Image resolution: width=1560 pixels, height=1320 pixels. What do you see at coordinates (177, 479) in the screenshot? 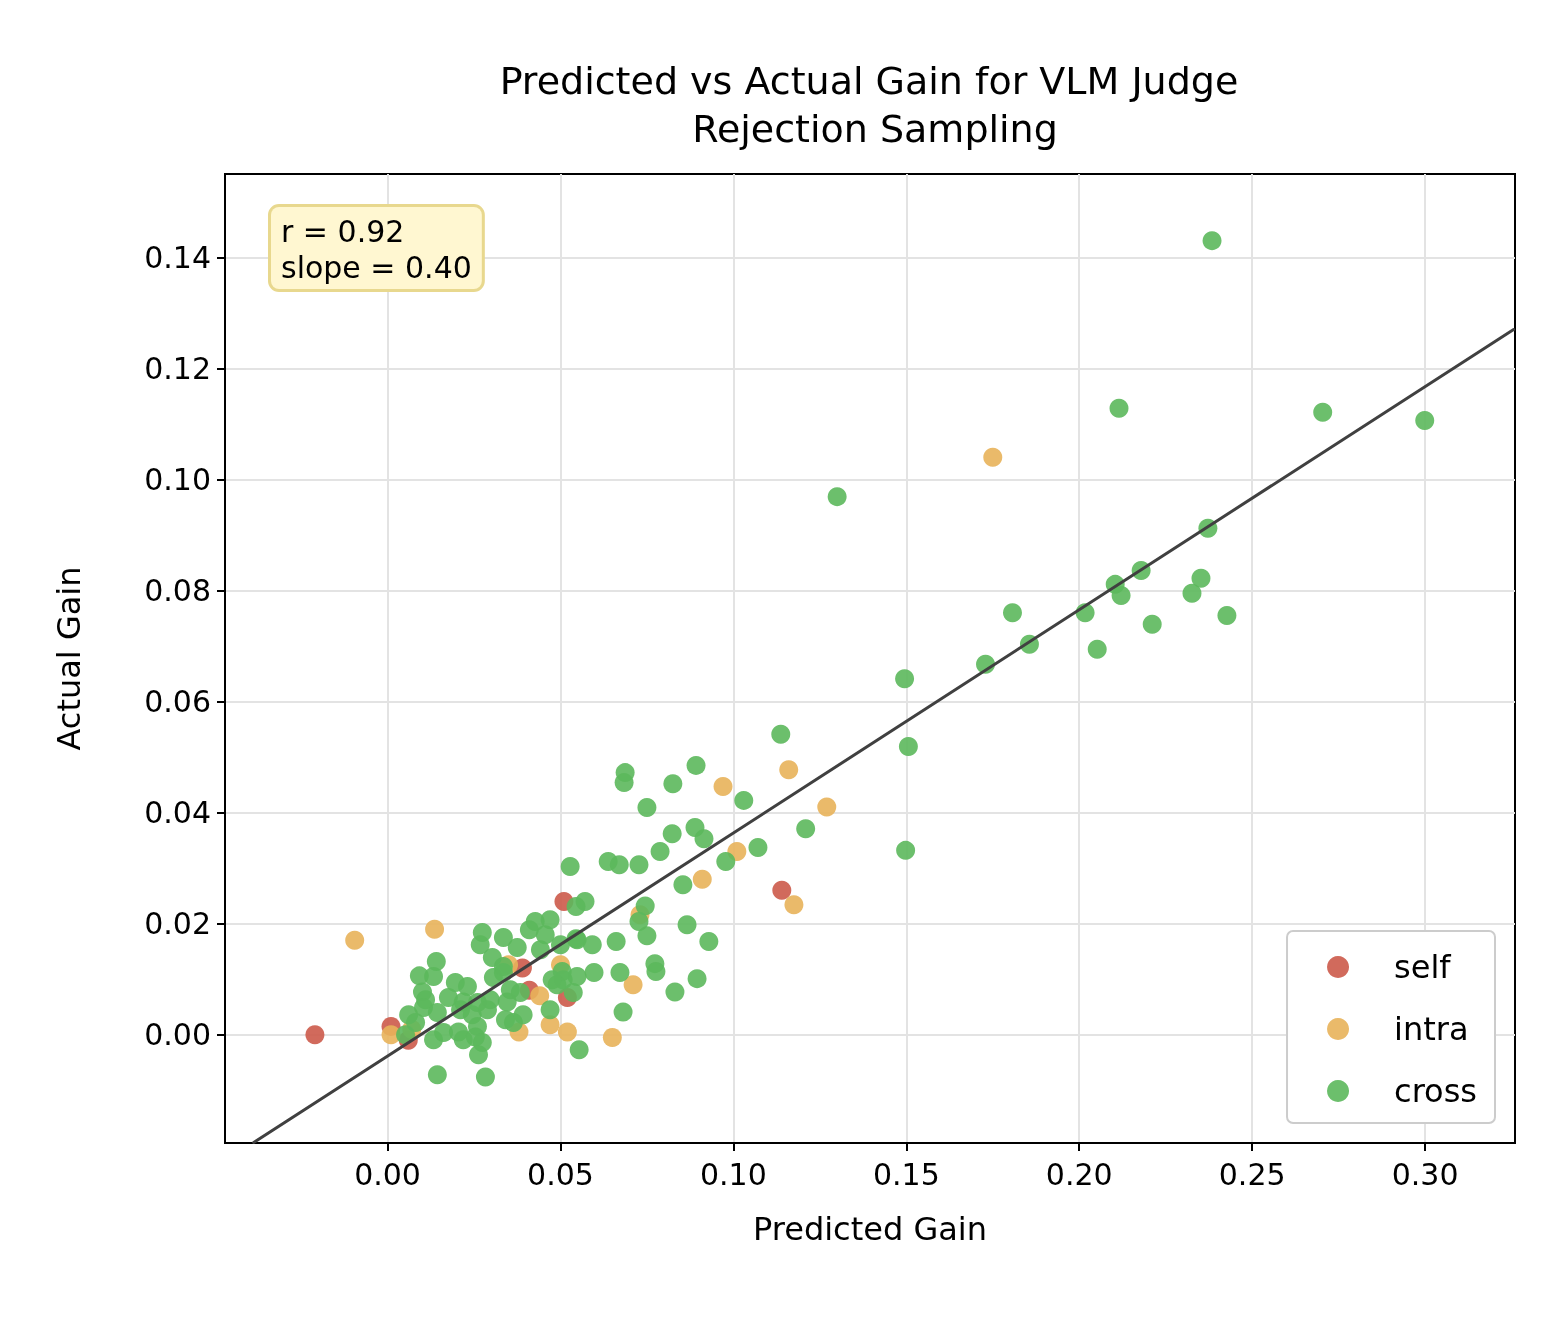
I see `y-tick-label: 0.10` at bounding box center [177, 479].